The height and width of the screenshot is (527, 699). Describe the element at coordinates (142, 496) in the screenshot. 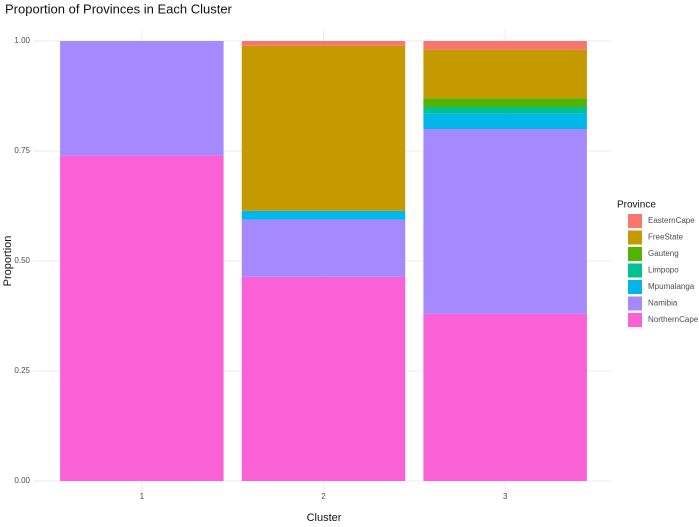

I see `x-tick-label: 1` at that location.